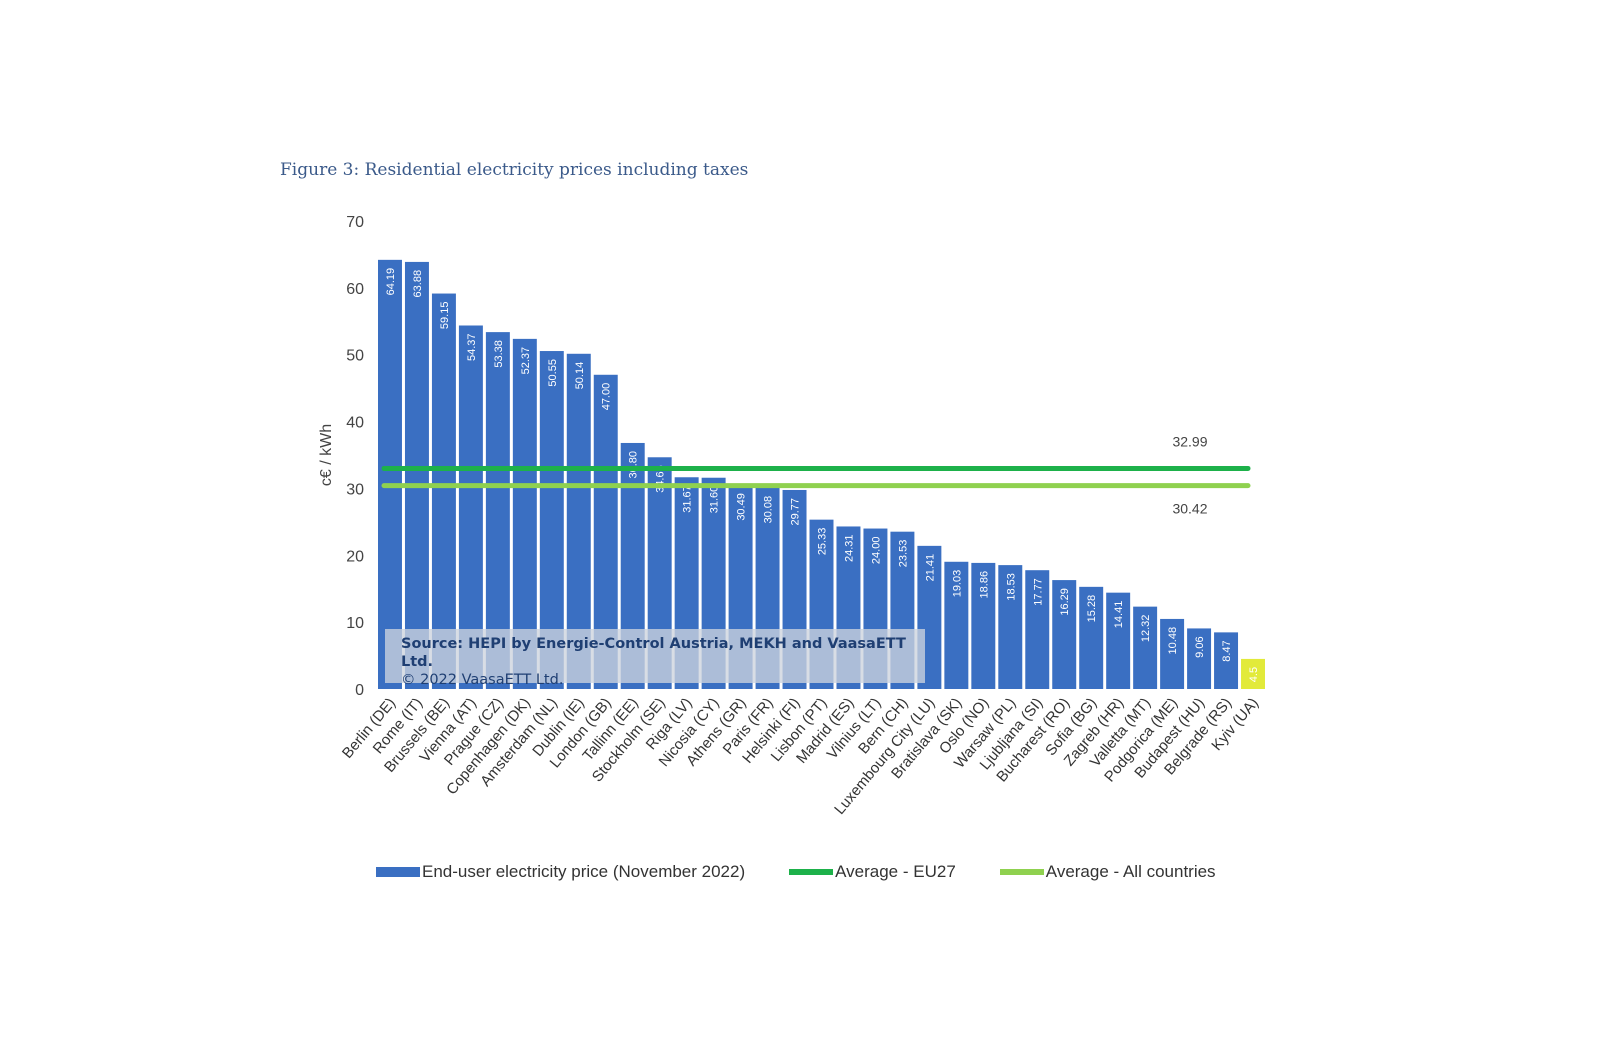 This screenshot has width=1600, height=1060. Describe the element at coordinates (688, 499) in the screenshot. I see `bar-value-label: 31.67` at that location.